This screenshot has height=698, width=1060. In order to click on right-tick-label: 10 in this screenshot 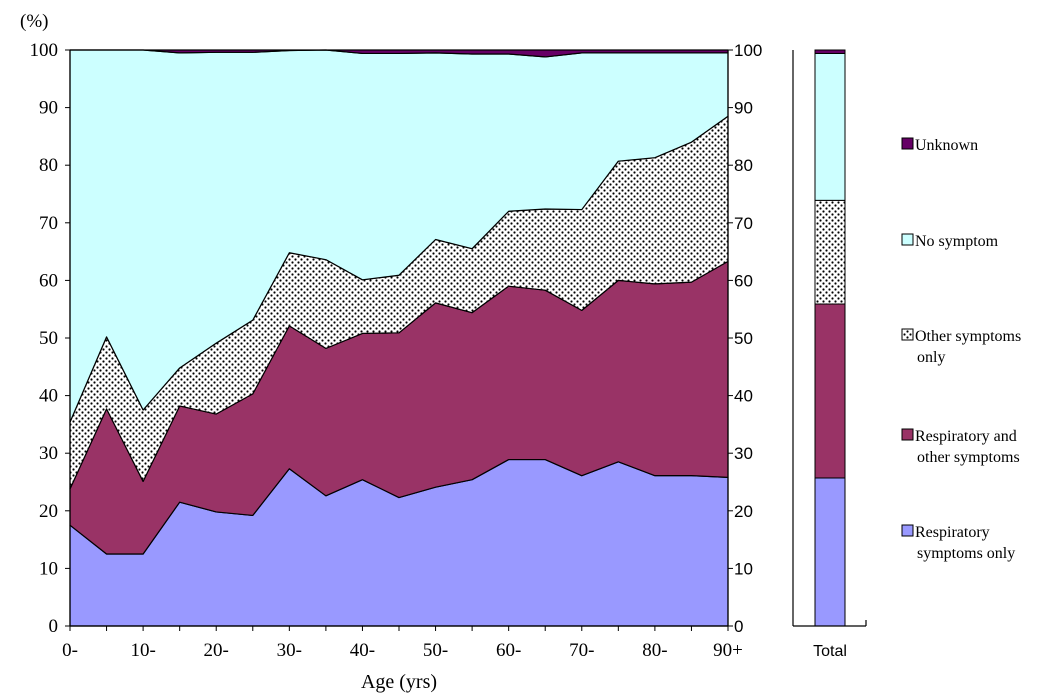, I will do `click(743, 568)`.